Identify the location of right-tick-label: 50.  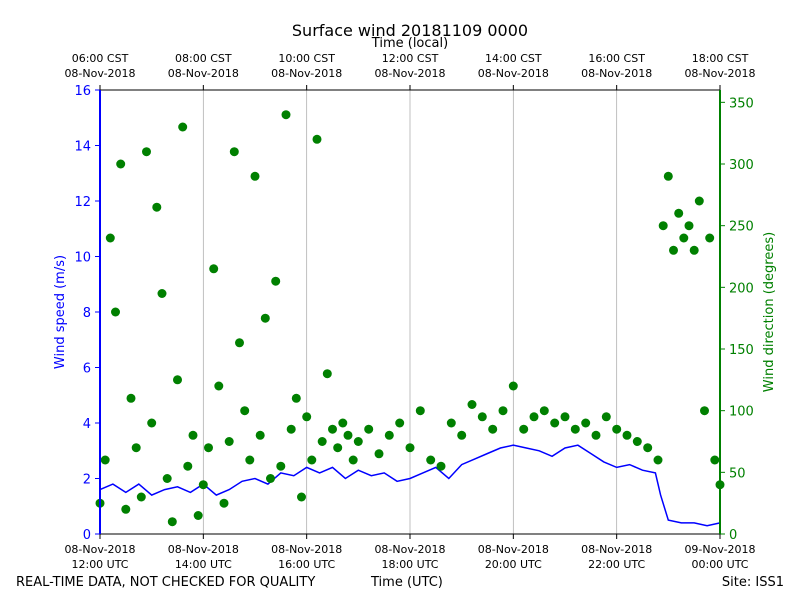
(737, 473).